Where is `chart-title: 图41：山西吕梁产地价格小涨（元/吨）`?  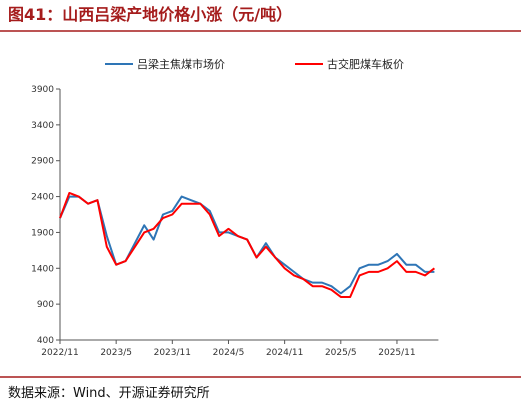 chart-title: 图41：山西吕梁产地价格小涨（元/吨） is located at coordinates (150, 14).